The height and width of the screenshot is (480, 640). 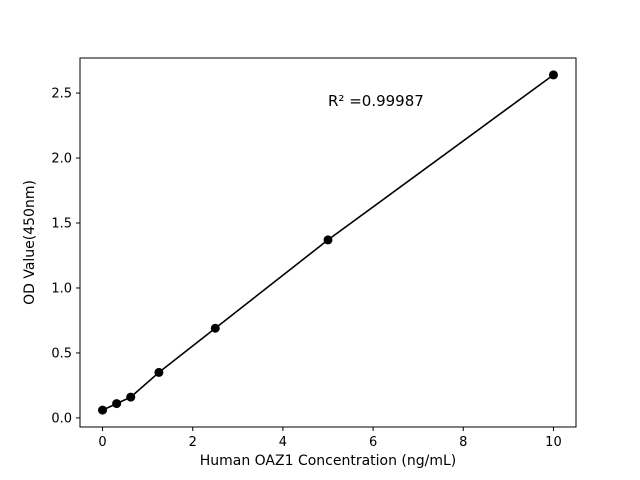 I want to click on x-tick-label: 8, so click(x=463, y=442).